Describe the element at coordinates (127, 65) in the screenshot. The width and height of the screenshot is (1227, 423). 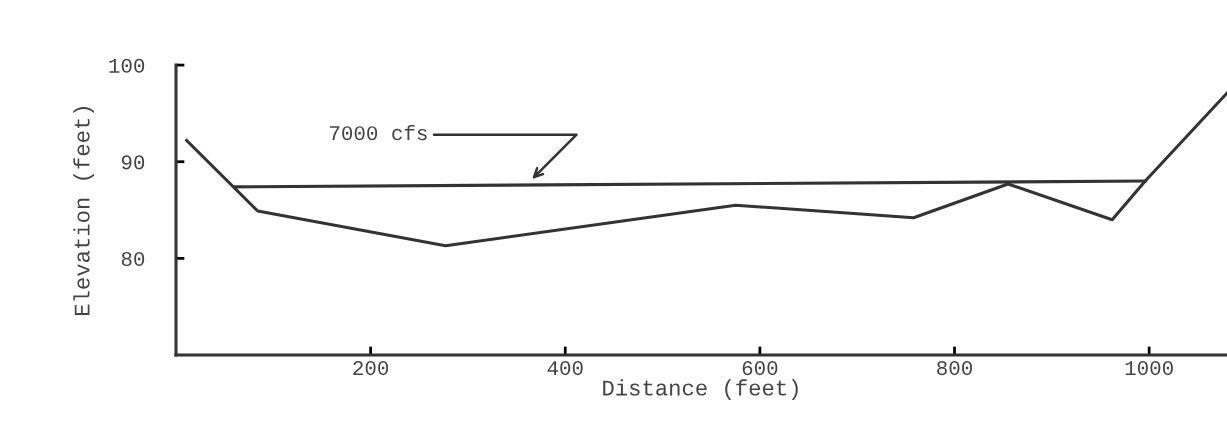
I see `y-tick-label: 100` at that location.